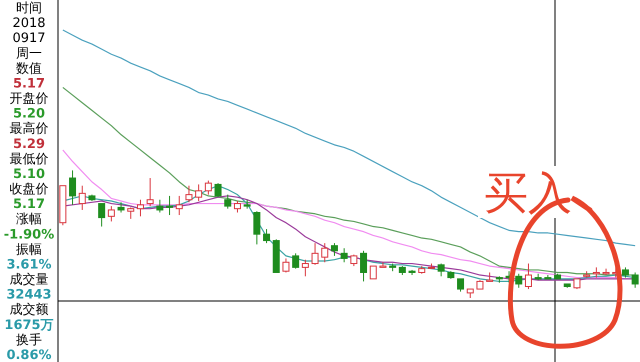 The height and width of the screenshot is (362, 640). What do you see at coordinates (29, 264) in the screenshot?
I see `text: 3.61%` at bounding box center [29, 264].